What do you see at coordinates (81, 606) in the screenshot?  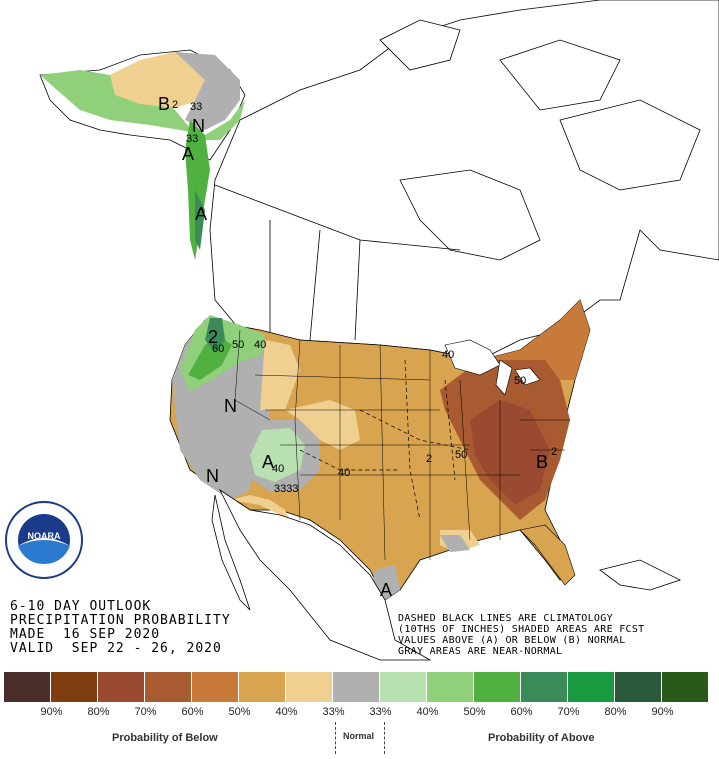 I see `outlook-title: 6-10 DAY OUTLOOK` at bounding box center [81, 606].